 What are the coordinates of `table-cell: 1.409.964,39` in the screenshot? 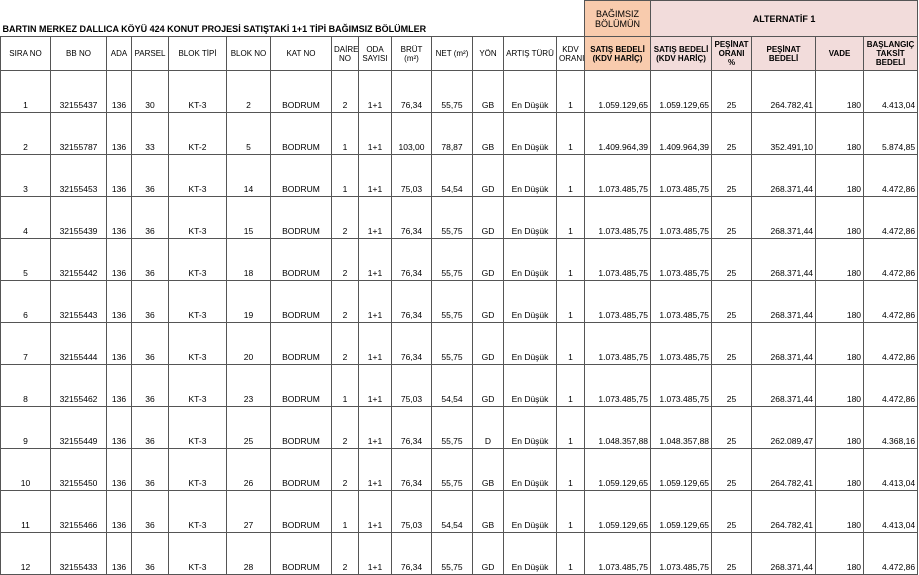 It's located at (618, 133).